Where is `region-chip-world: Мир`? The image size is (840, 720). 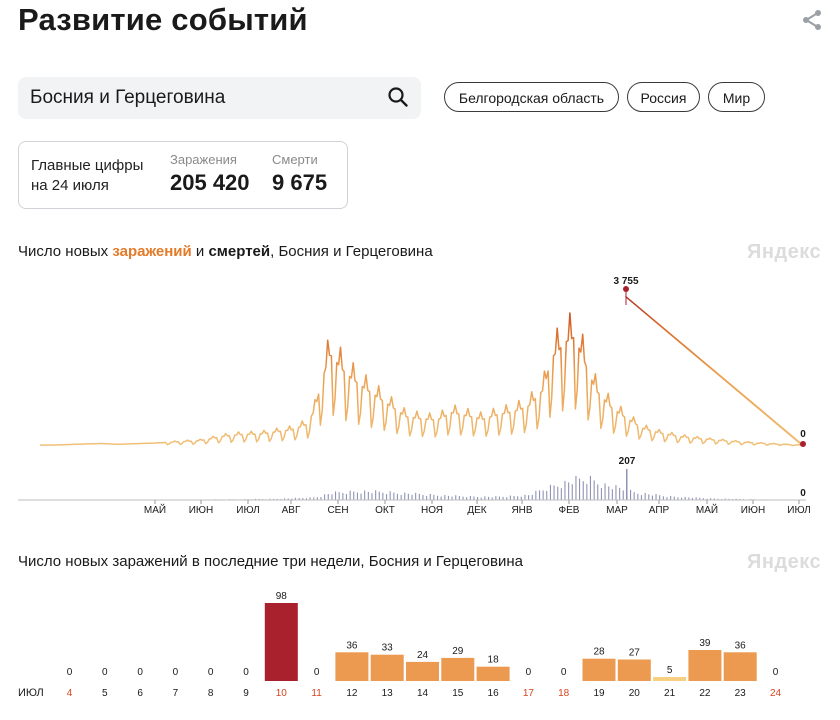
region-chip-world: Мир is located at coordinates (736, 97).